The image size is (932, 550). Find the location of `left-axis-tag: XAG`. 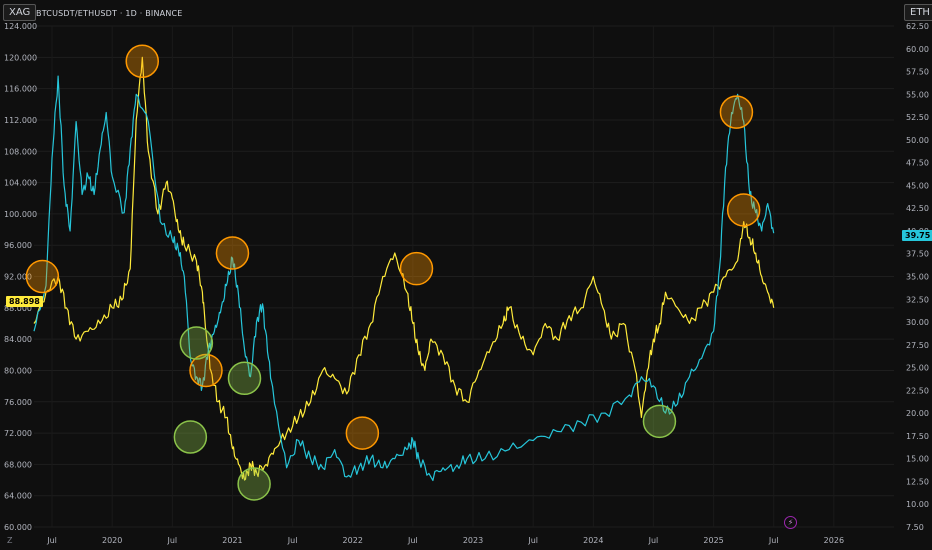

left-axis-tag: XAG is located at coordinates (20, 12).